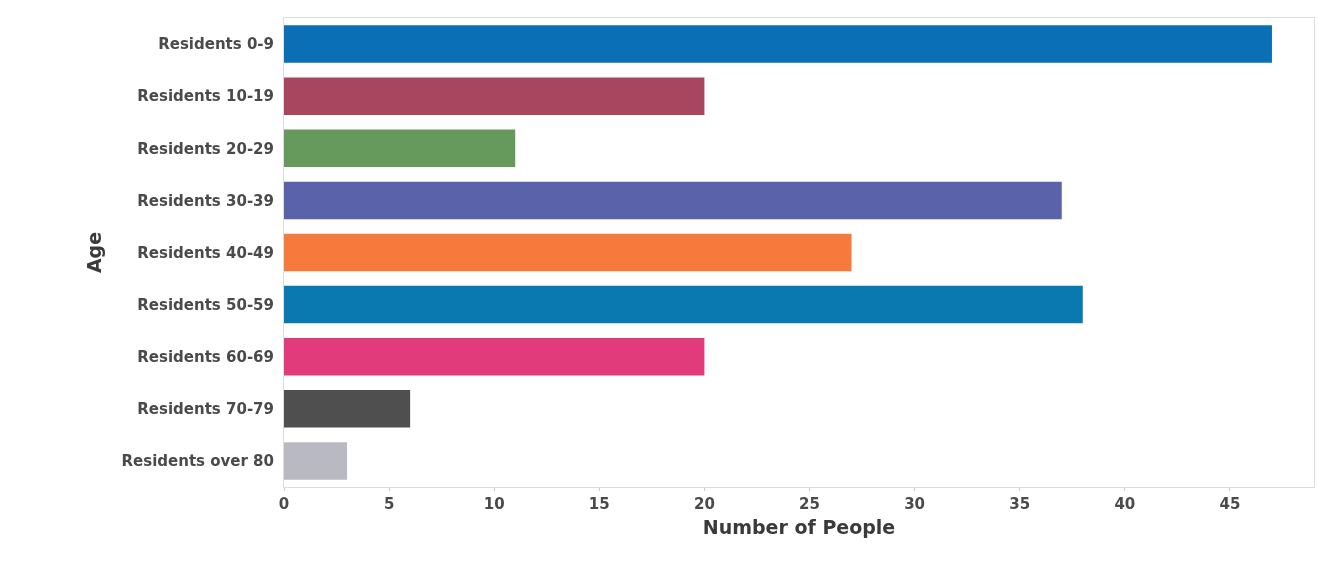 This screenshot has height=575, width=1319. I want to click on x-tick-label: 10, so click(494, 504).